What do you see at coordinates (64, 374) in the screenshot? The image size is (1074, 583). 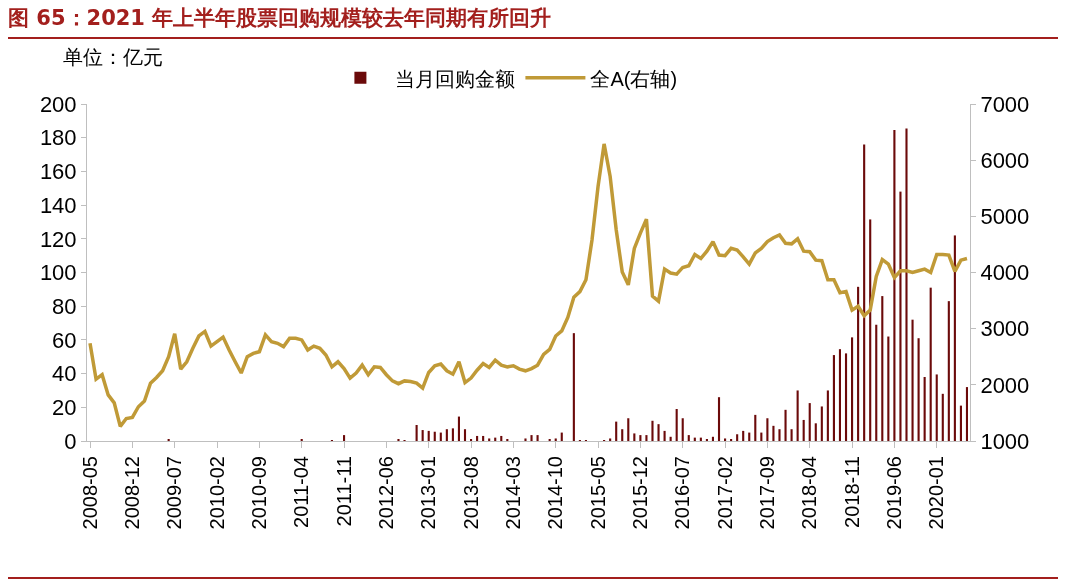 I see `y-tick-label: 40` at bounding box center [64, 374].